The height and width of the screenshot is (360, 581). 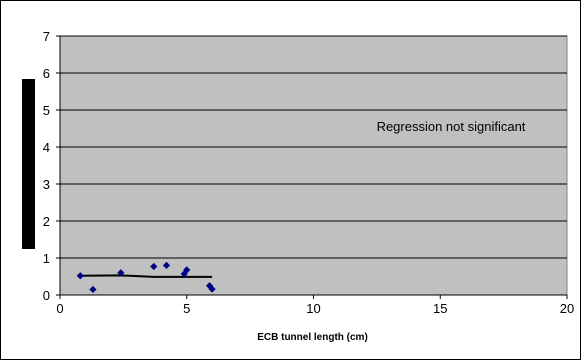 I want to click on x-tick-label: 10, so click(x=313, y=308).